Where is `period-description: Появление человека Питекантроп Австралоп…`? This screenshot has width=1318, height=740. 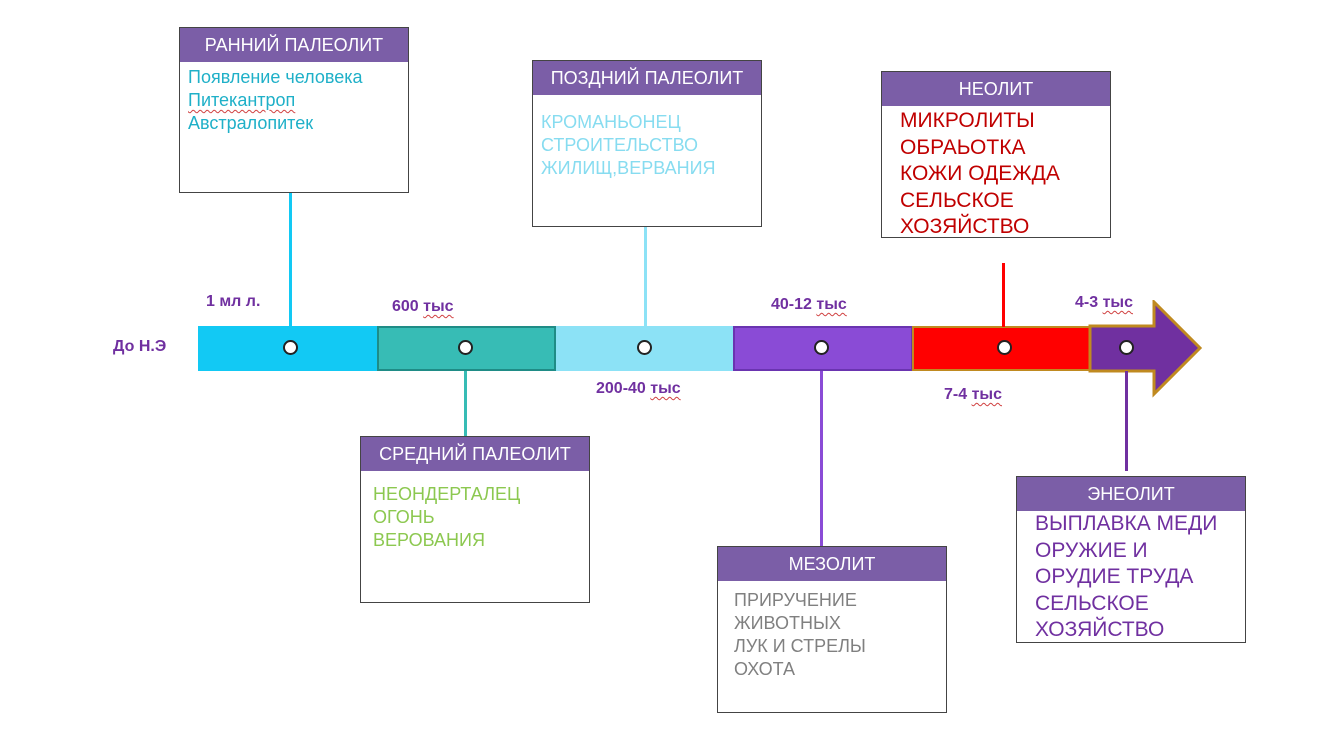
period-description: Появление человека Питекантроп Австралоп… is located at coordinates (294, 98).